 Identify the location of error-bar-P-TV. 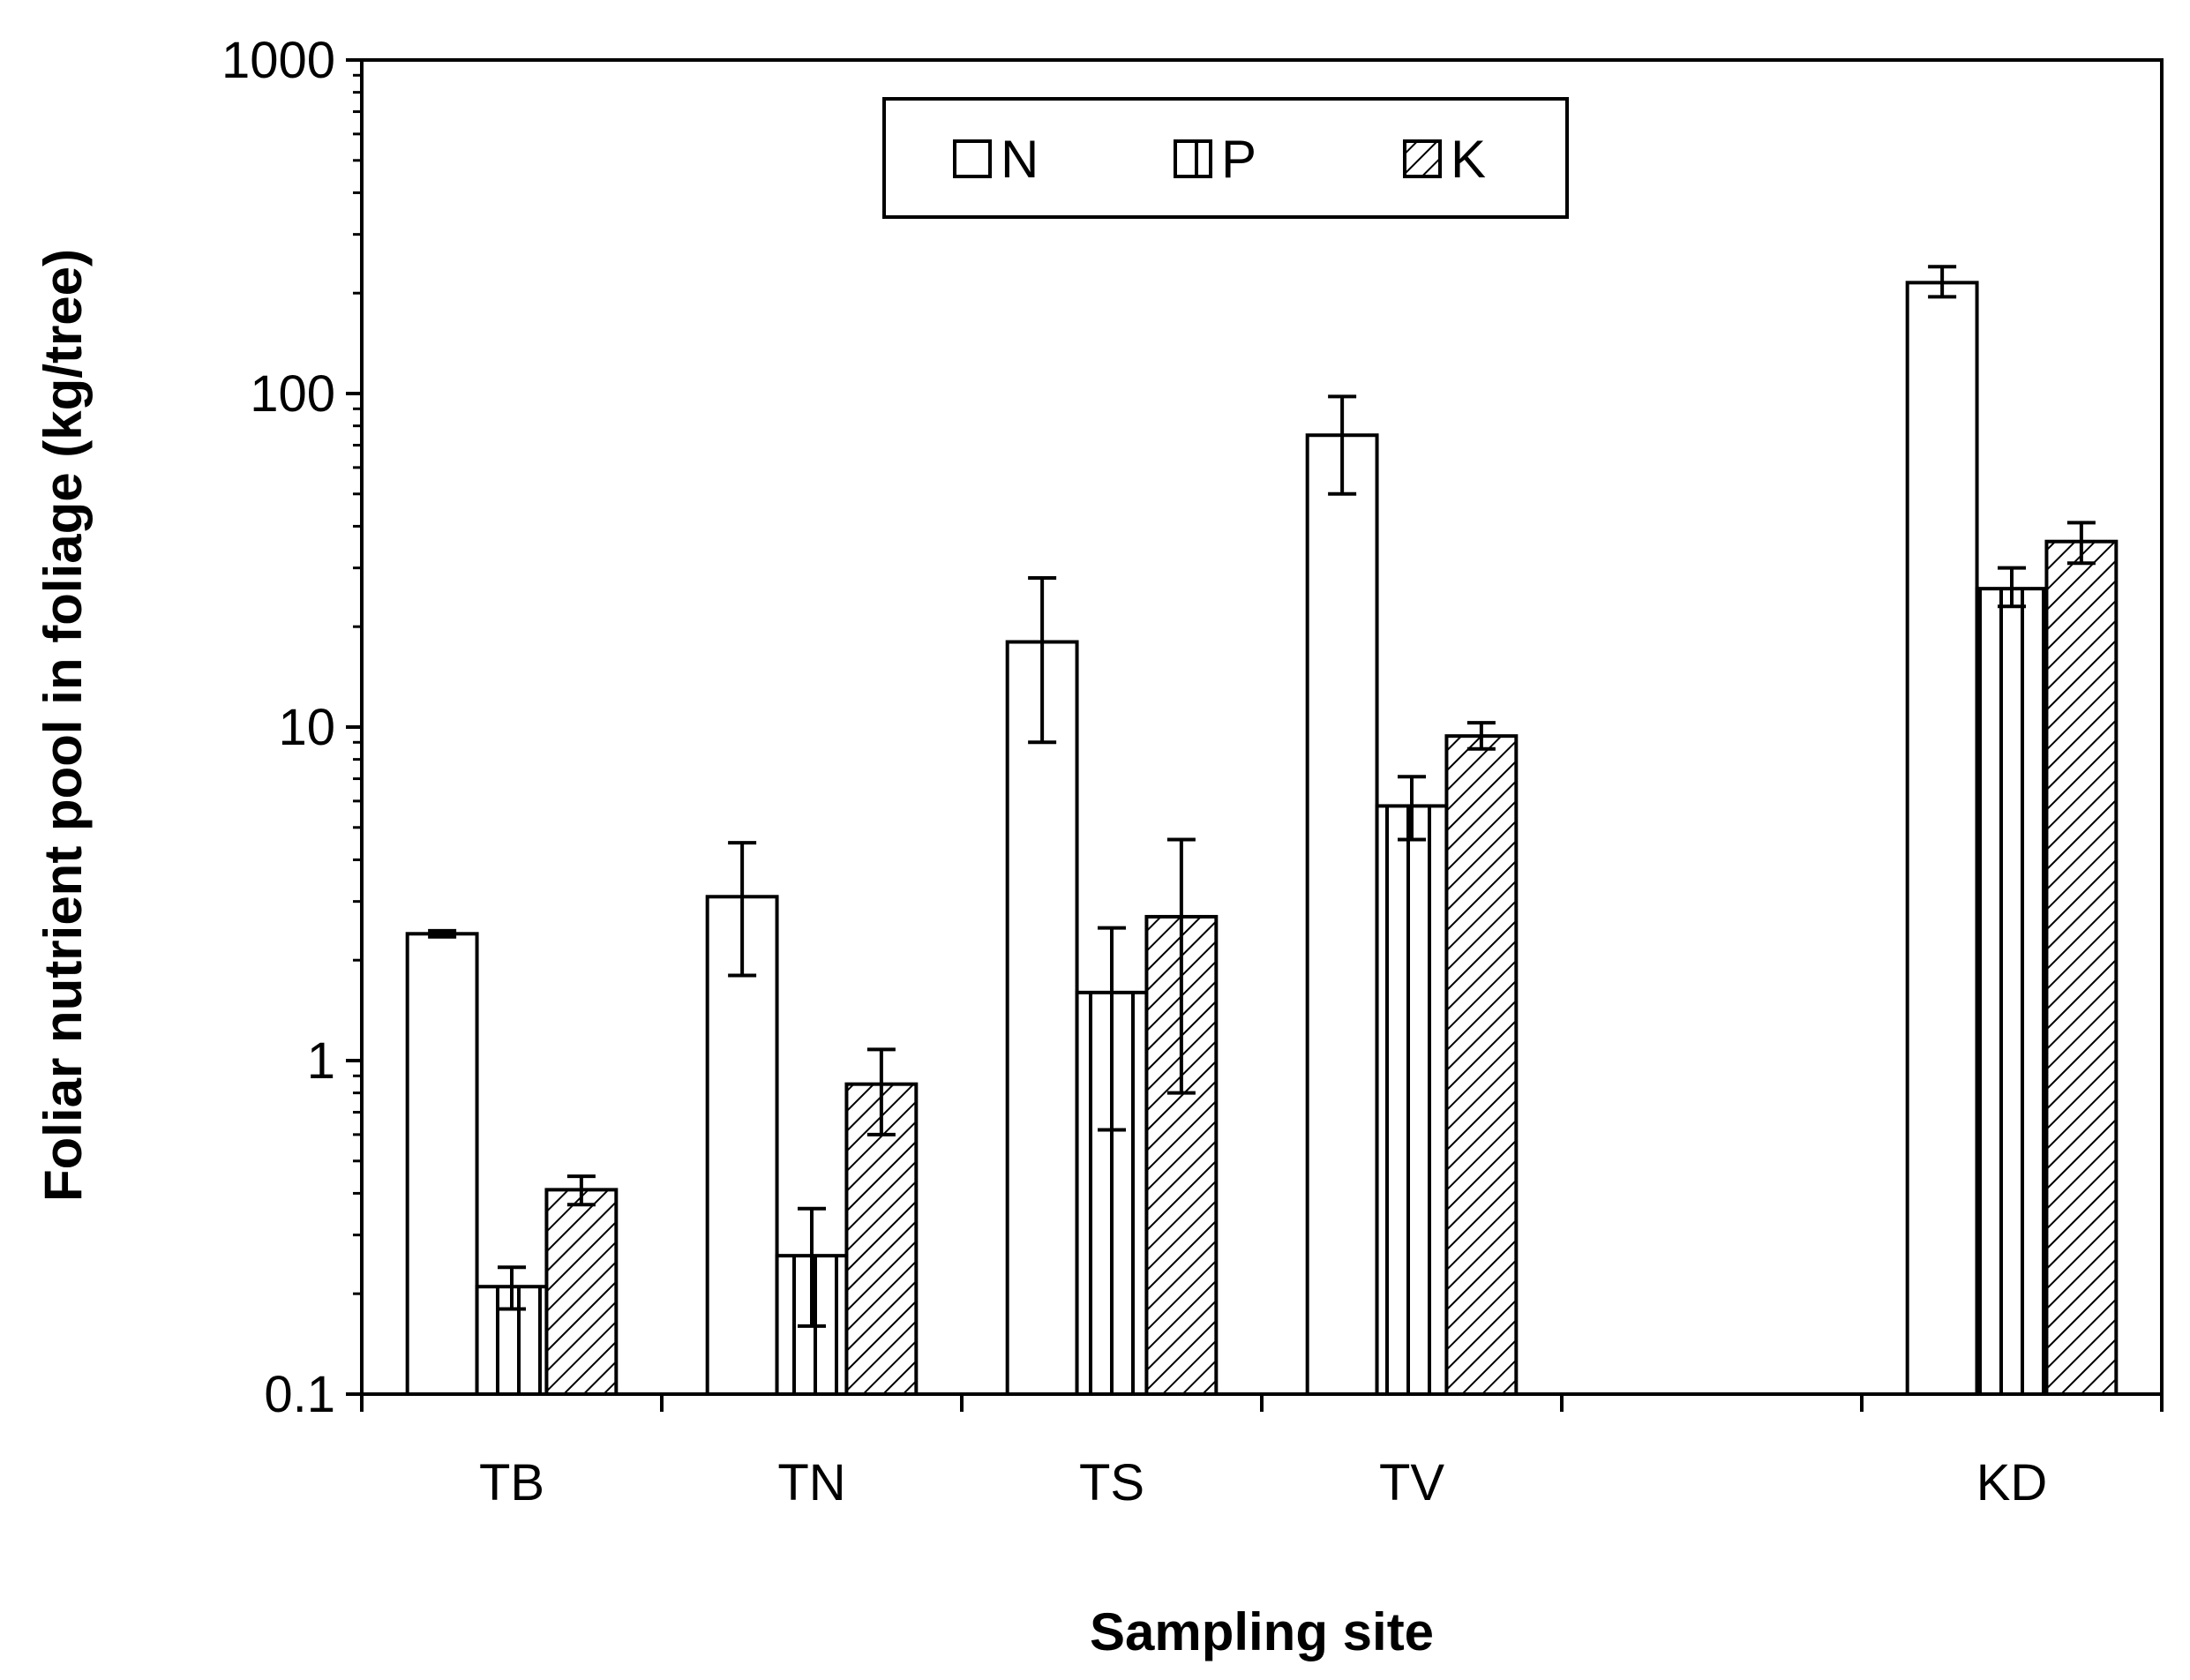
(1412, 808).